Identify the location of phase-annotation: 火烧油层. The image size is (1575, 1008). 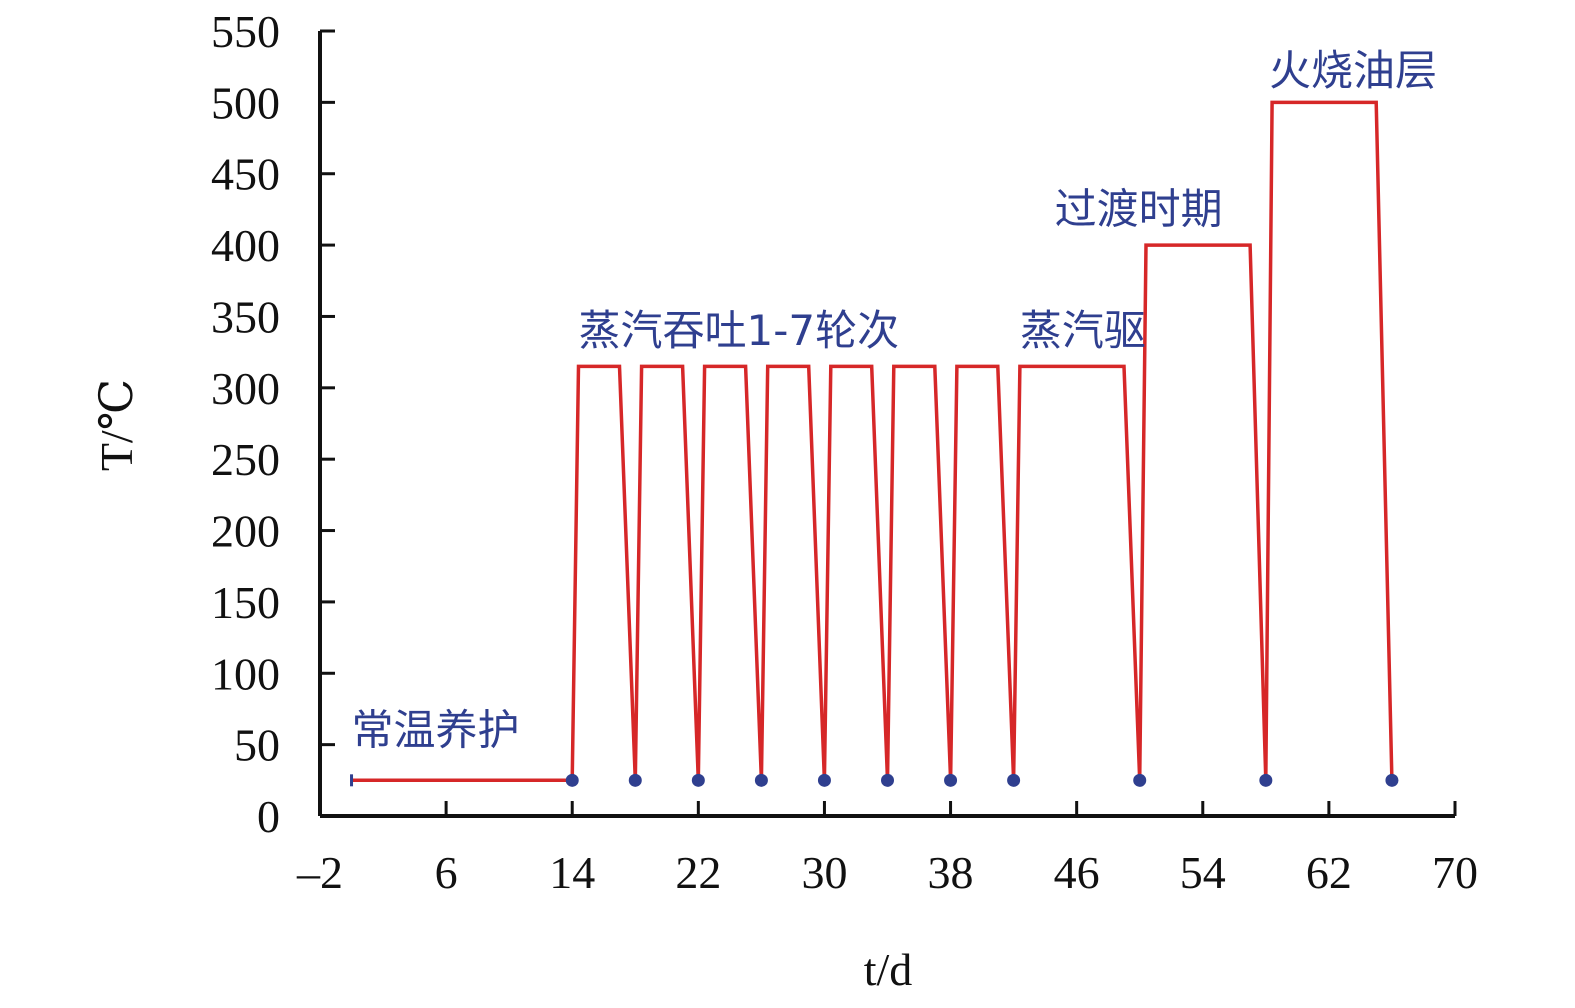
(1353, 70).